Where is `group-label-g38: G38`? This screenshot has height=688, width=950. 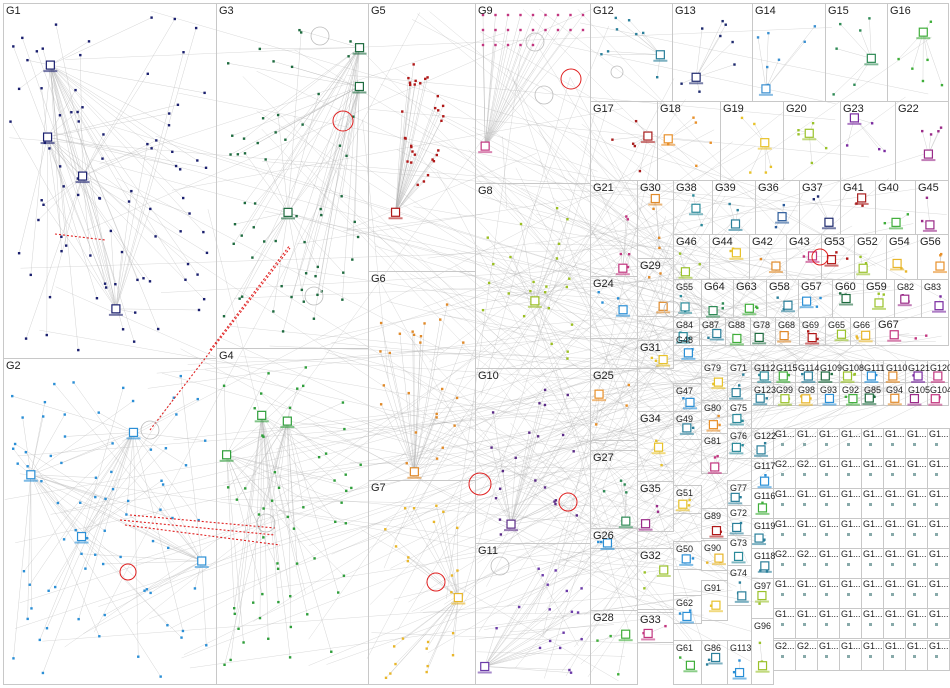
group-label-g38: G38 is located at coordinates (686, 188).